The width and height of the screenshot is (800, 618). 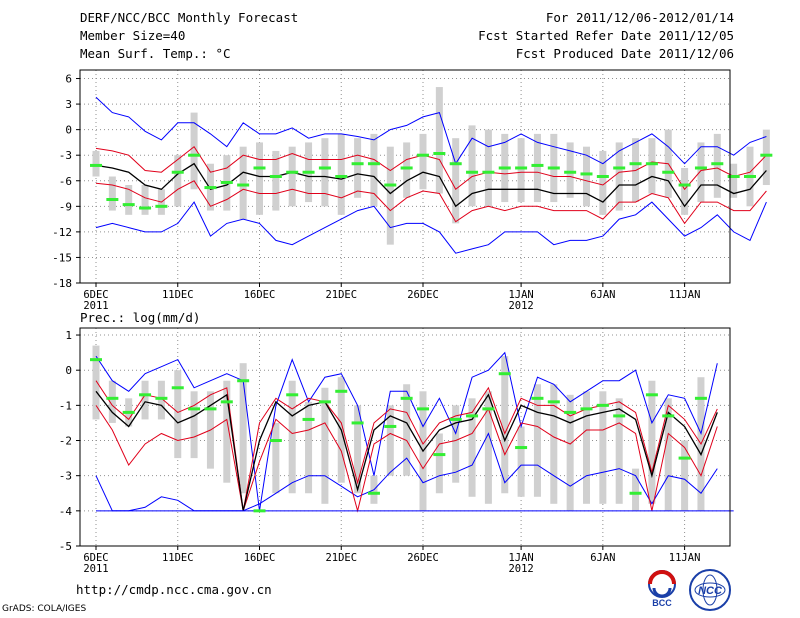 I want to click on precip-ytick-label: -5, so click(x=65, y=546).